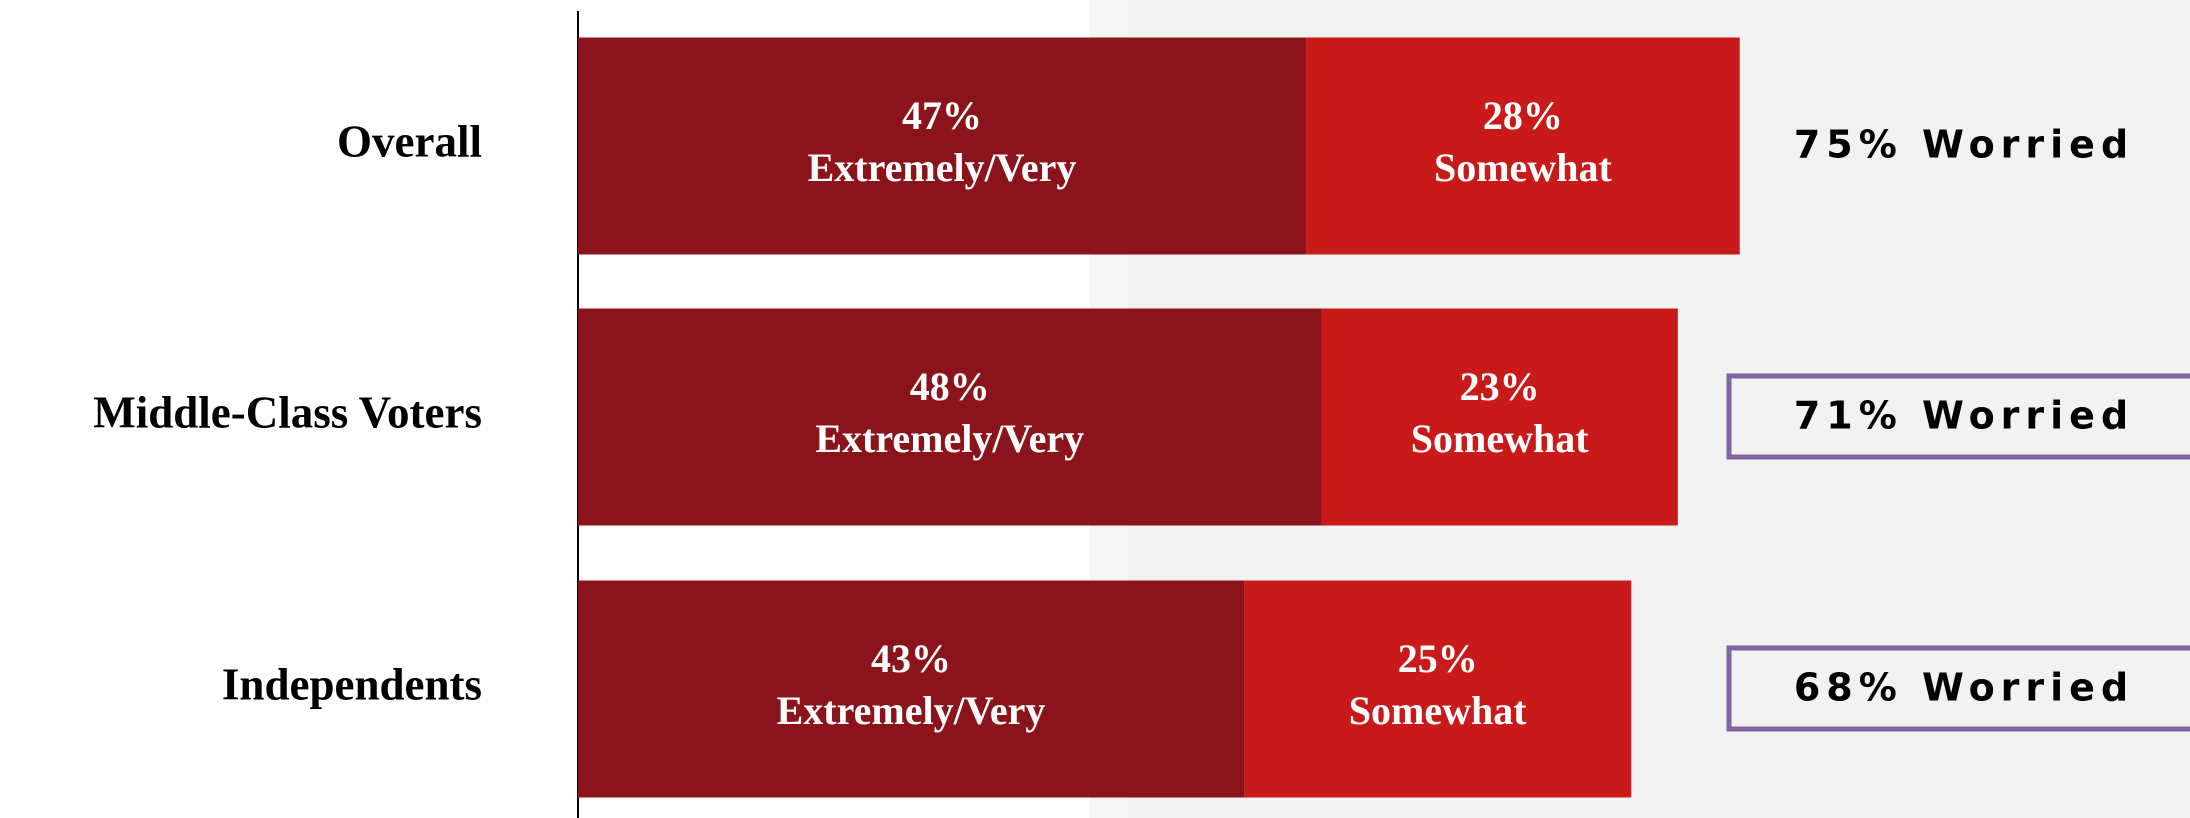 The image size is (2190, 818). I want to click on segment-value-label: 47%, so click(942, 115).